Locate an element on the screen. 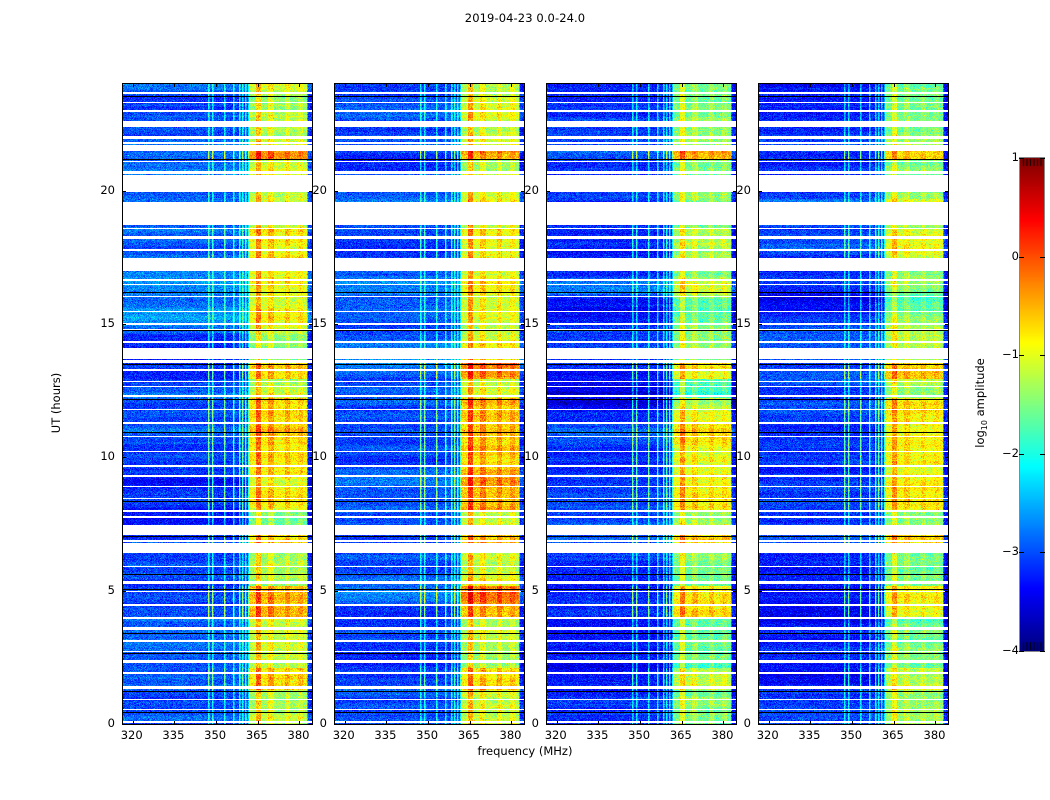 This screenshot has height=800, width=1050. waterfall-image-xx is located at coordinates (217, 404).